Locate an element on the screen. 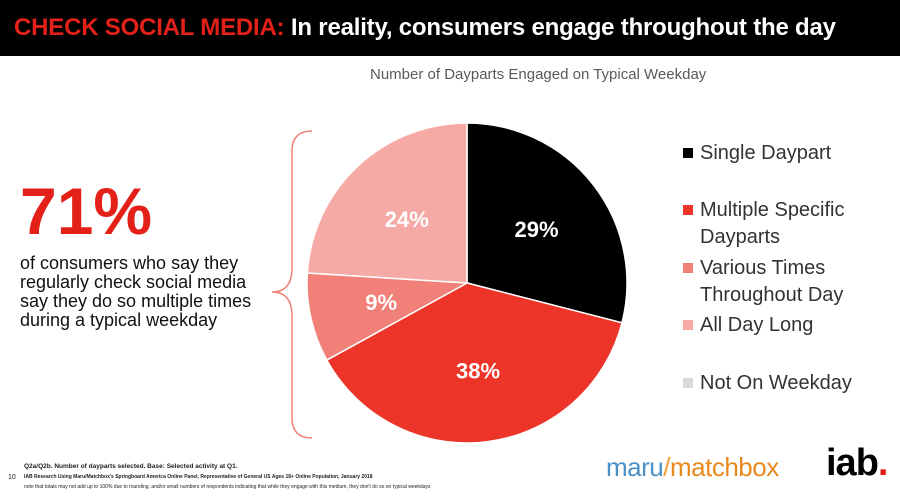 Image resolution: width=900 pixels, height=497 pixels. pie-slice-label-0: 29% is located at coordinates (537, 229).